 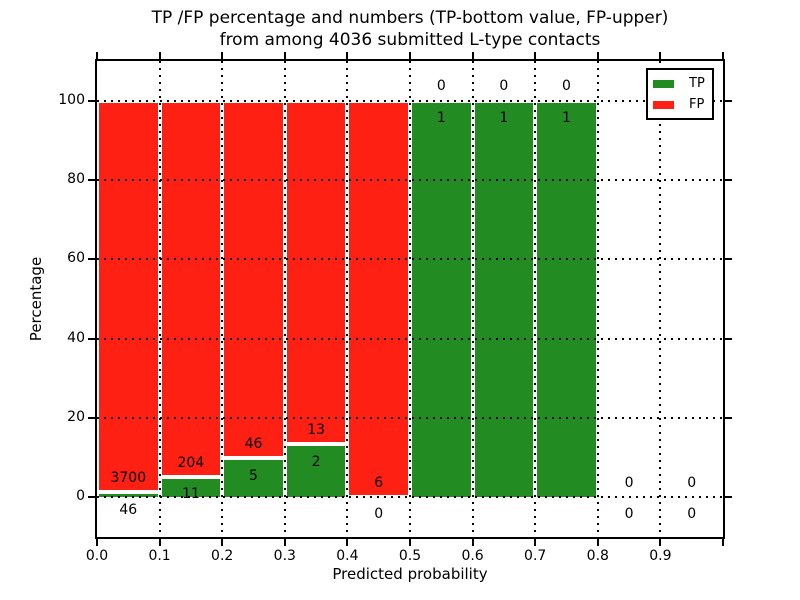 What do you see at coordinates (410, 574) in the screenshot?
I see `x-axis-label: Predicted probability` at bounding box center [410, 574].